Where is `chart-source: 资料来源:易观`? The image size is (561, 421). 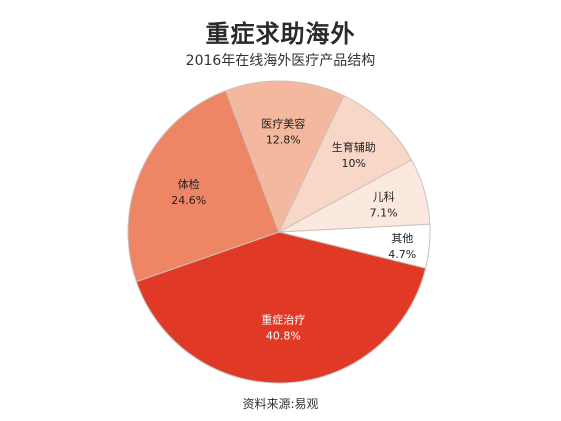
chart-source: 资料来源:易观 is located at coordinates (280, 404).